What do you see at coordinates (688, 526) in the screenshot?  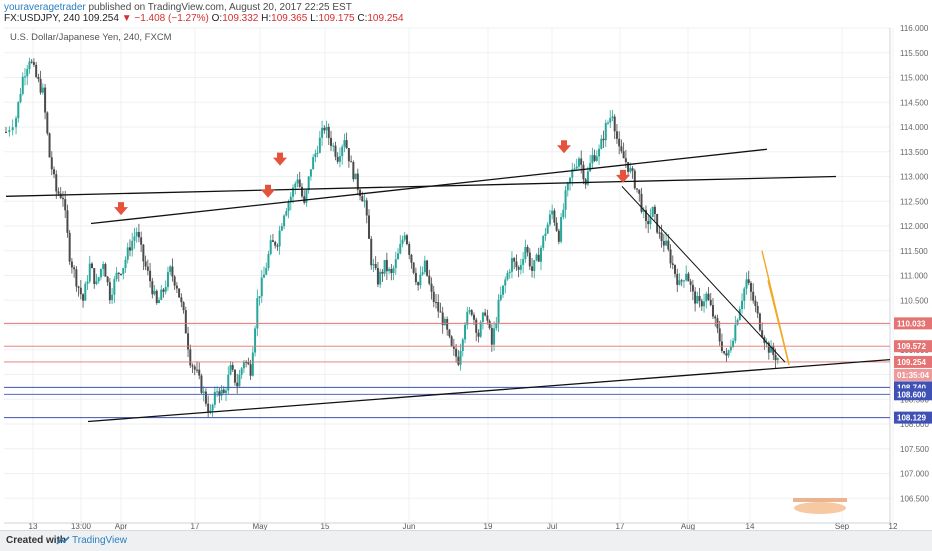 I see `x-tick-label: Aug` at bounding box center [688, 526].